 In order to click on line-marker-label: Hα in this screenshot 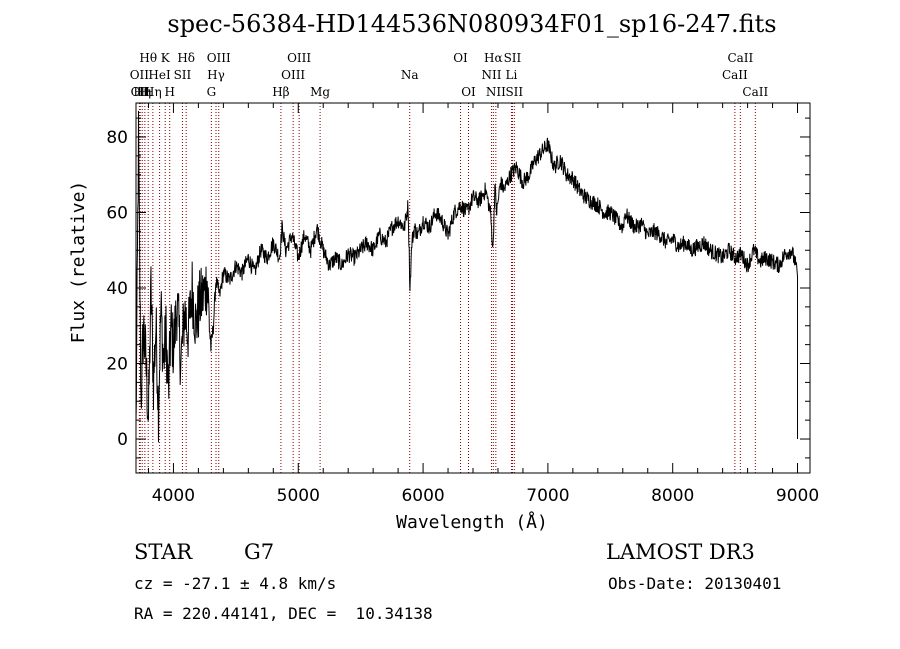, I will do `click(493, 58)`.